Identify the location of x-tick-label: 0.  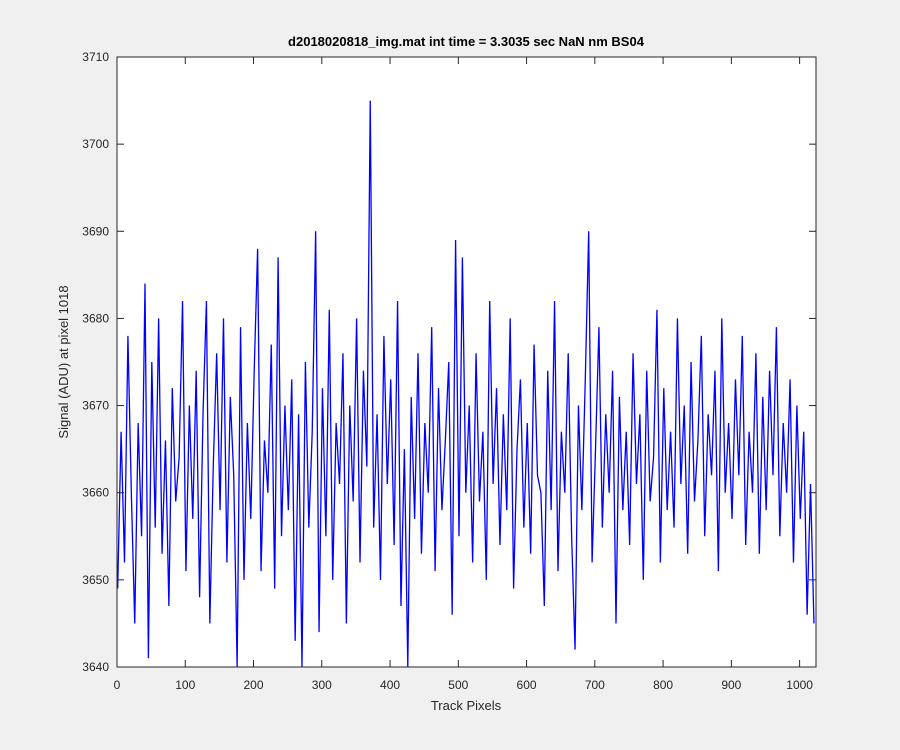
(117, 685).